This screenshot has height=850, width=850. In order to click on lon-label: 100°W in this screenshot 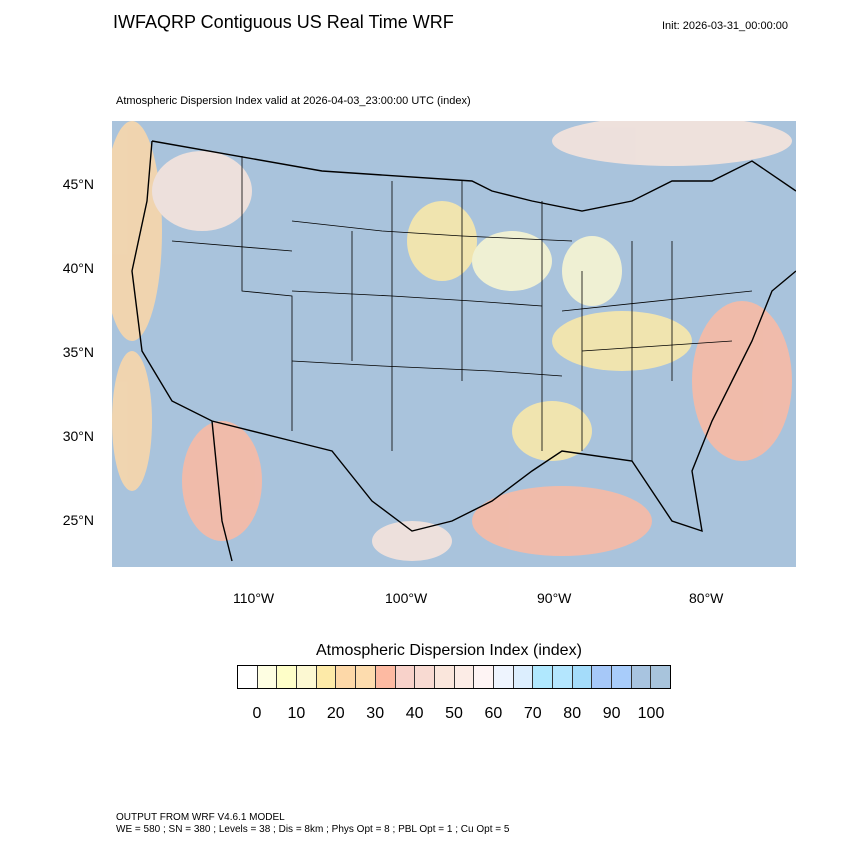, I will do `click(406, 598)`.